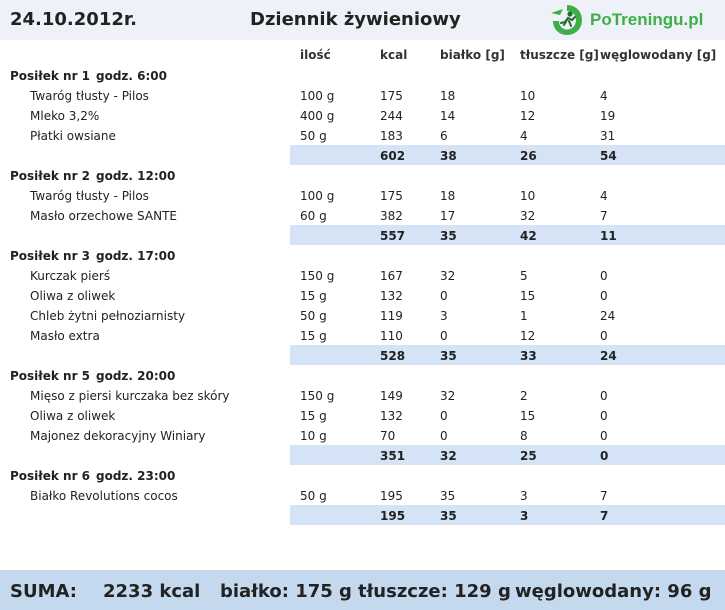  I want to click on meal-header: Posiłek nr 3 godz. 17:00, so click(362, 255).